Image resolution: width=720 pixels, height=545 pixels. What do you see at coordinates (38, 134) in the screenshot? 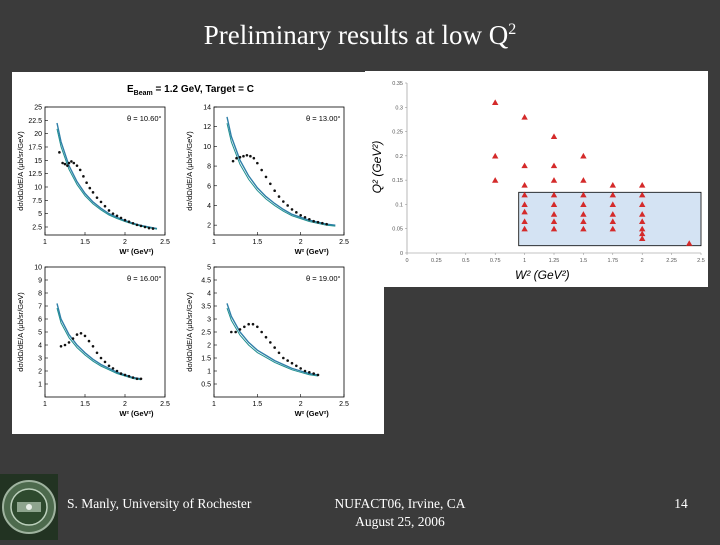
I see `y-tick-label: 20` at bounding box center [38, 134].